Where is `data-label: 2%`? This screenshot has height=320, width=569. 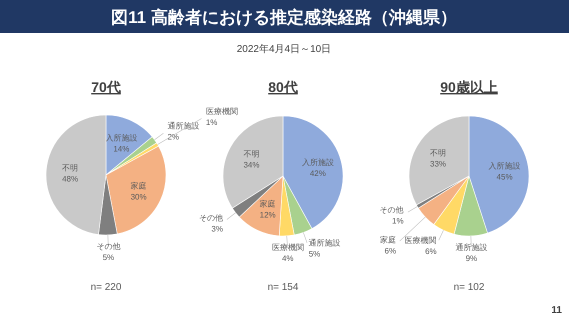 data-label: 2% is located at coordinates (173, 137).